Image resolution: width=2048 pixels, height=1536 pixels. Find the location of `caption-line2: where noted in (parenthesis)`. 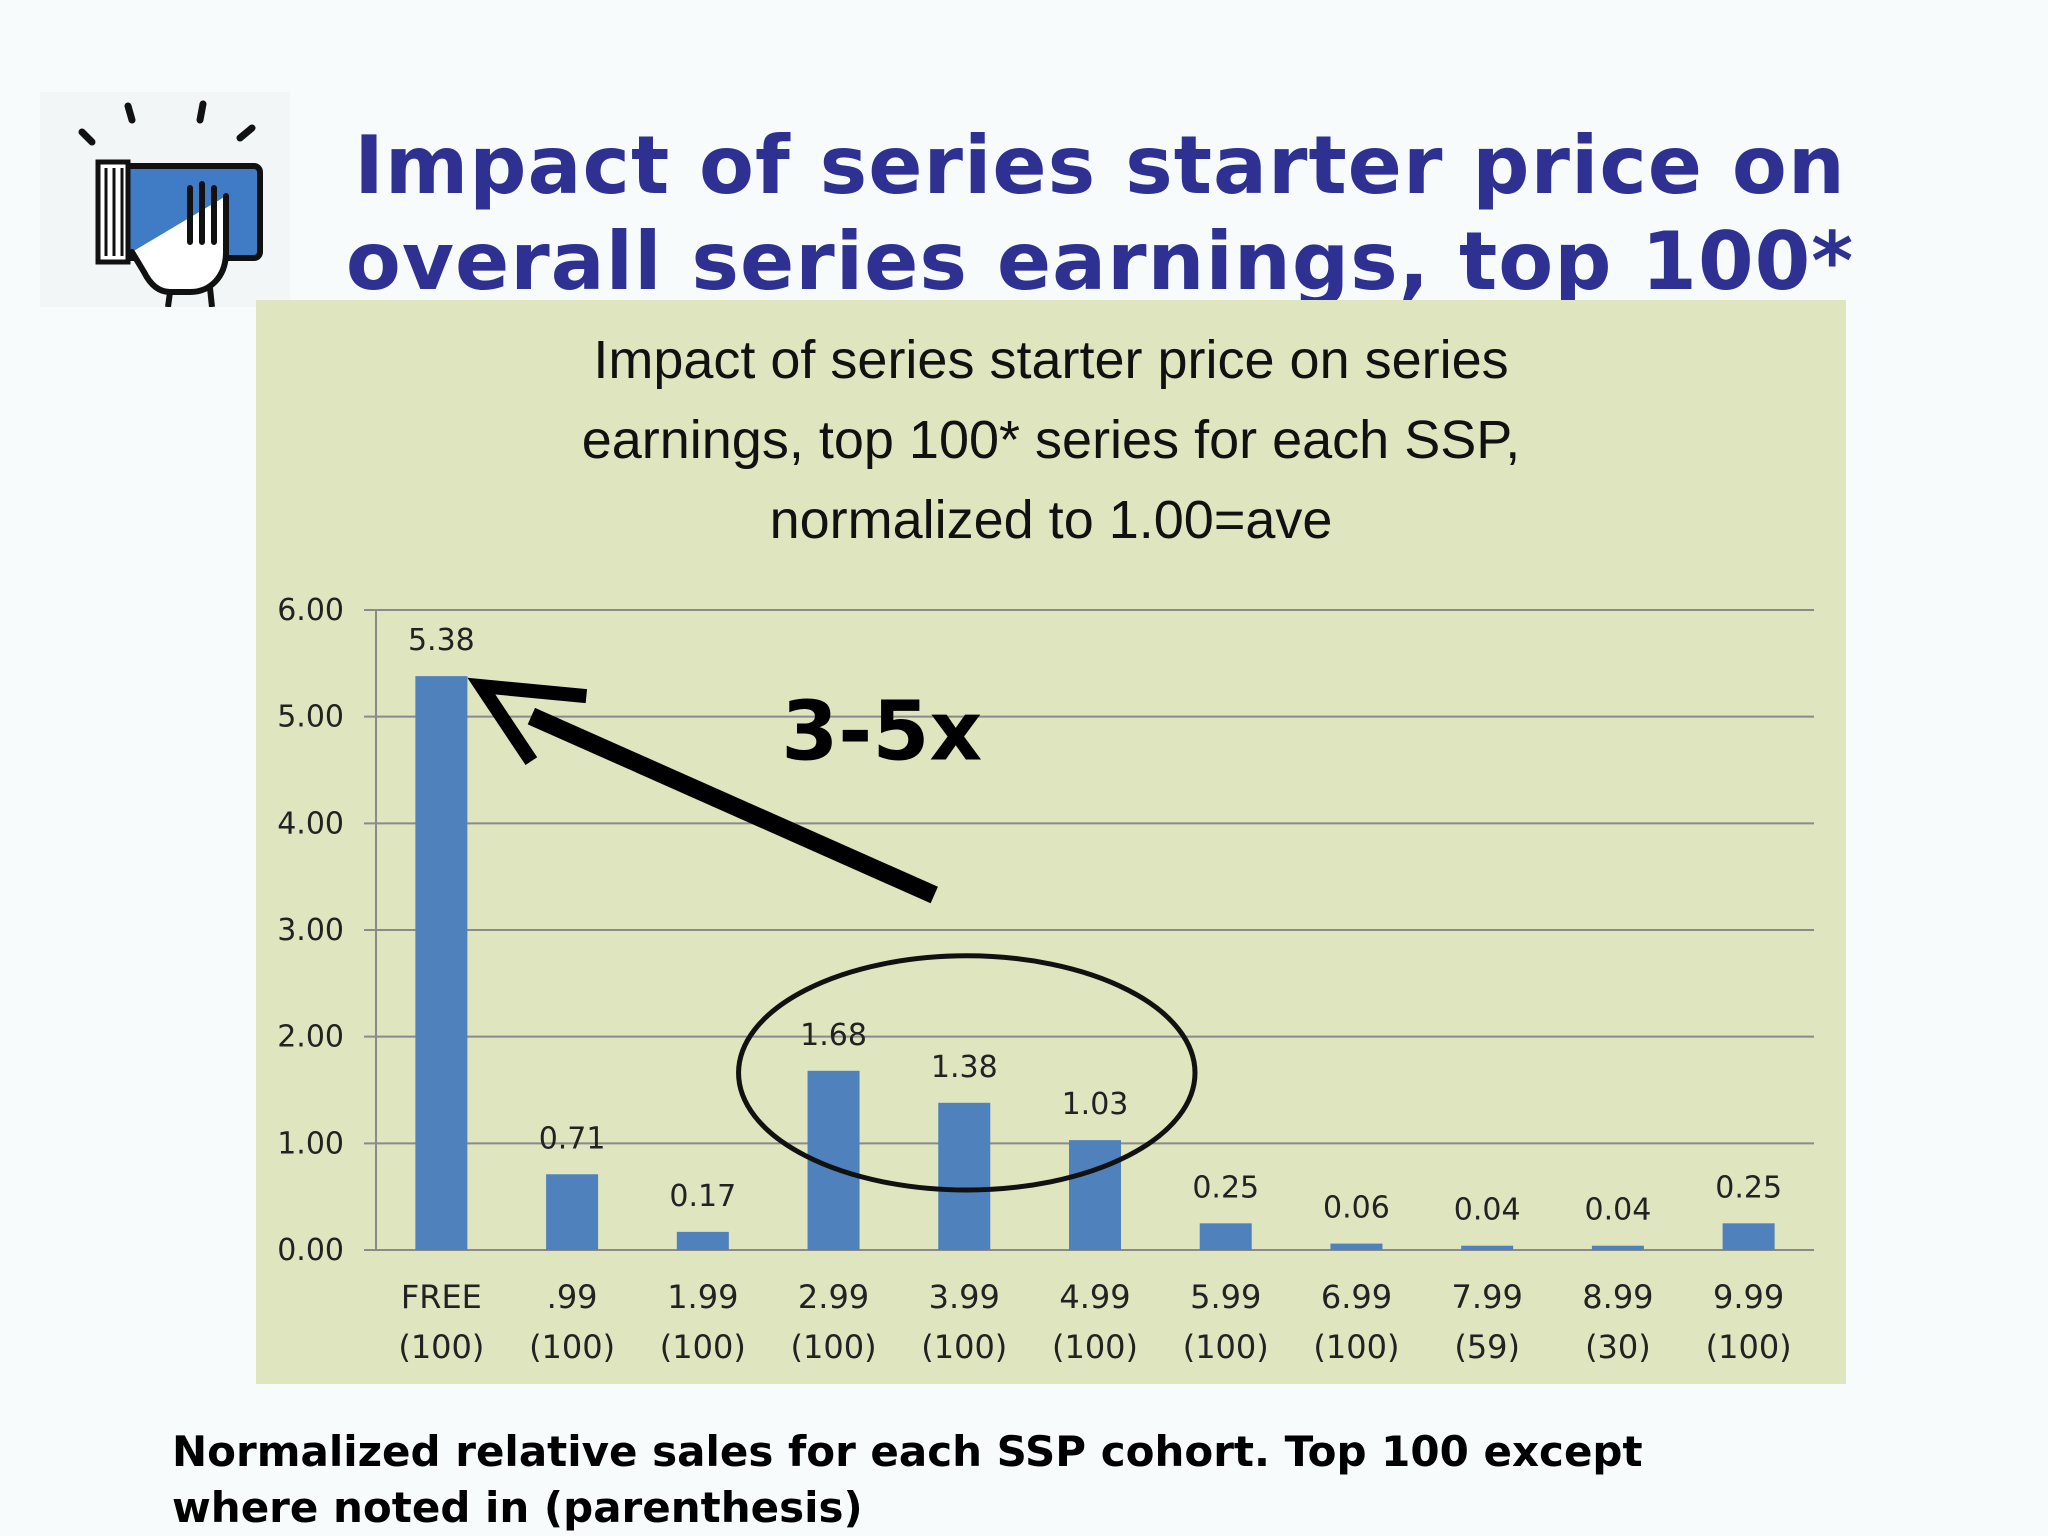

caption-line2: where noted in (parenthesis) is located at coordinates (517, 1507).